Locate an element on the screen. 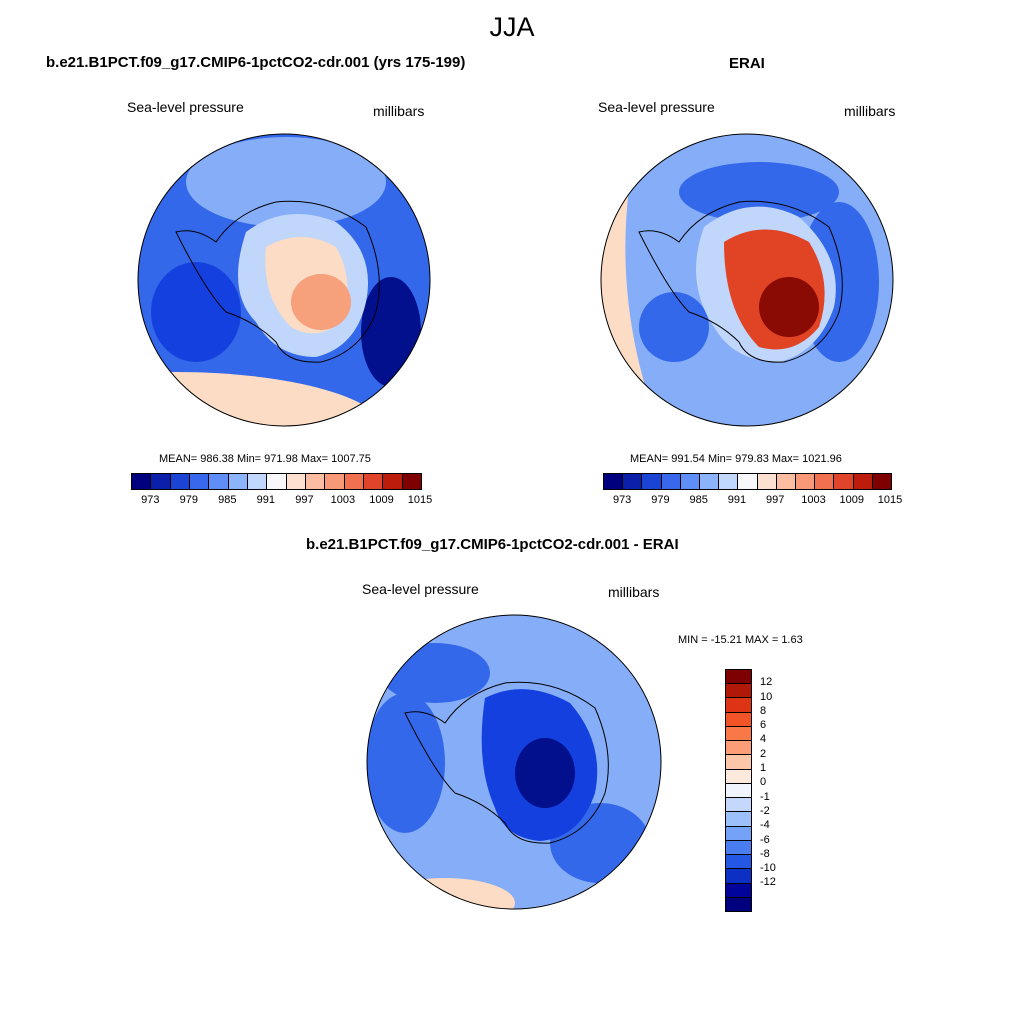 Image resolution: width=1024 pixels, height=1024 pixels. panel2-map is located at coordinates (747, 280).